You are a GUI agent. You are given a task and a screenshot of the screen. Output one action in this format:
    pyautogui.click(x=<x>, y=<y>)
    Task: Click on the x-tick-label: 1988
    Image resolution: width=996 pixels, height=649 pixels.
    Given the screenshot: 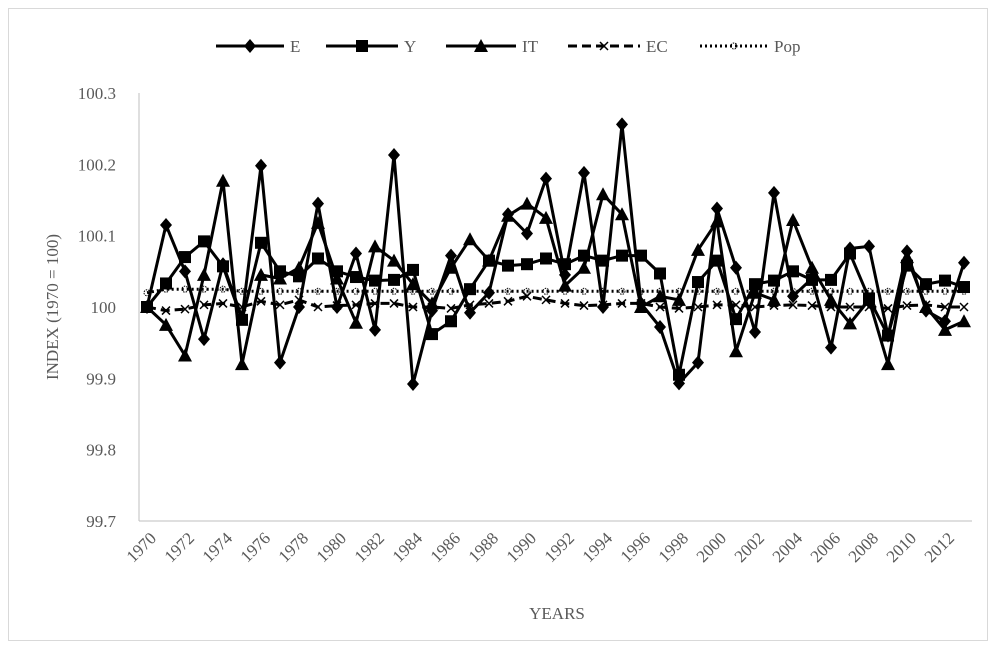 What is the action you would take?
    pyautogui.click(x=483, y=547)
    